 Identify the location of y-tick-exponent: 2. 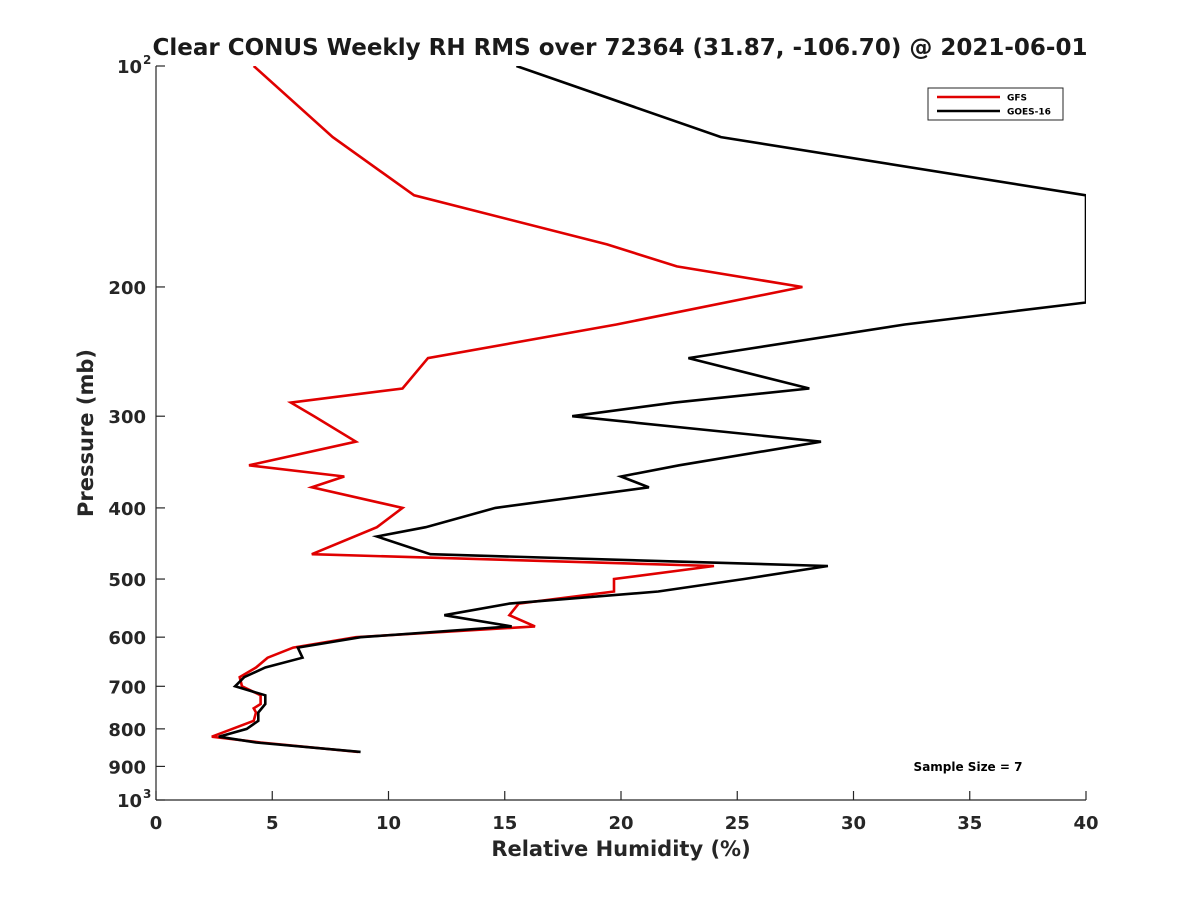
(147, 60).